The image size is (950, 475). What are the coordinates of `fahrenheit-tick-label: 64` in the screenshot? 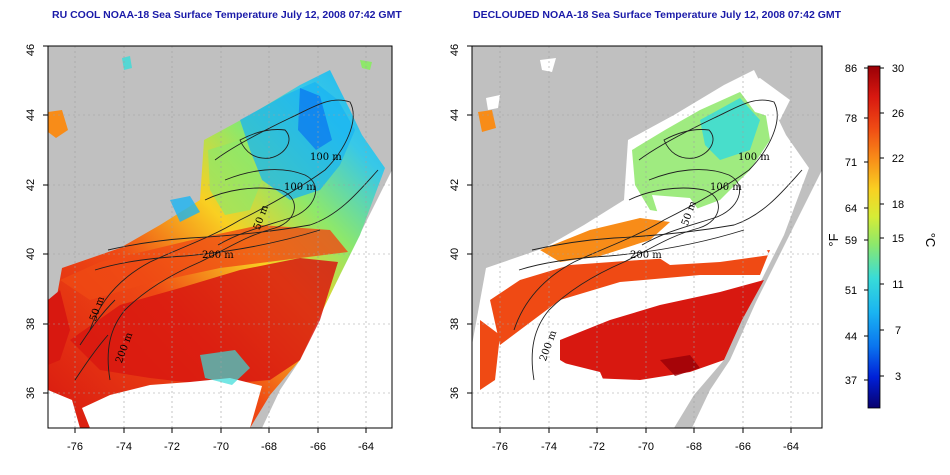 It's located at (851, 209).